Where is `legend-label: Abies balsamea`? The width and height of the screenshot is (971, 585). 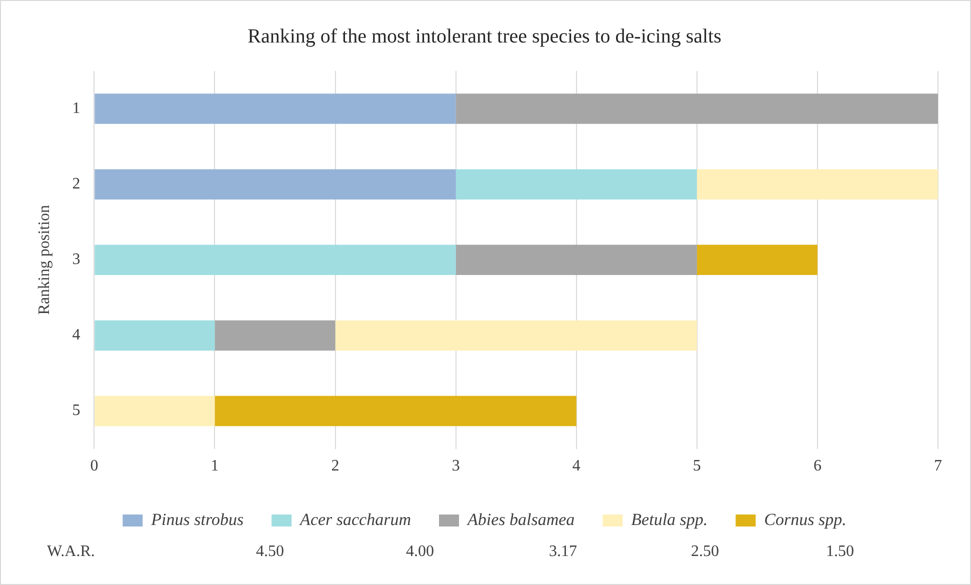
legend-label: Abies balsamea is located at coordinates (520, 519).